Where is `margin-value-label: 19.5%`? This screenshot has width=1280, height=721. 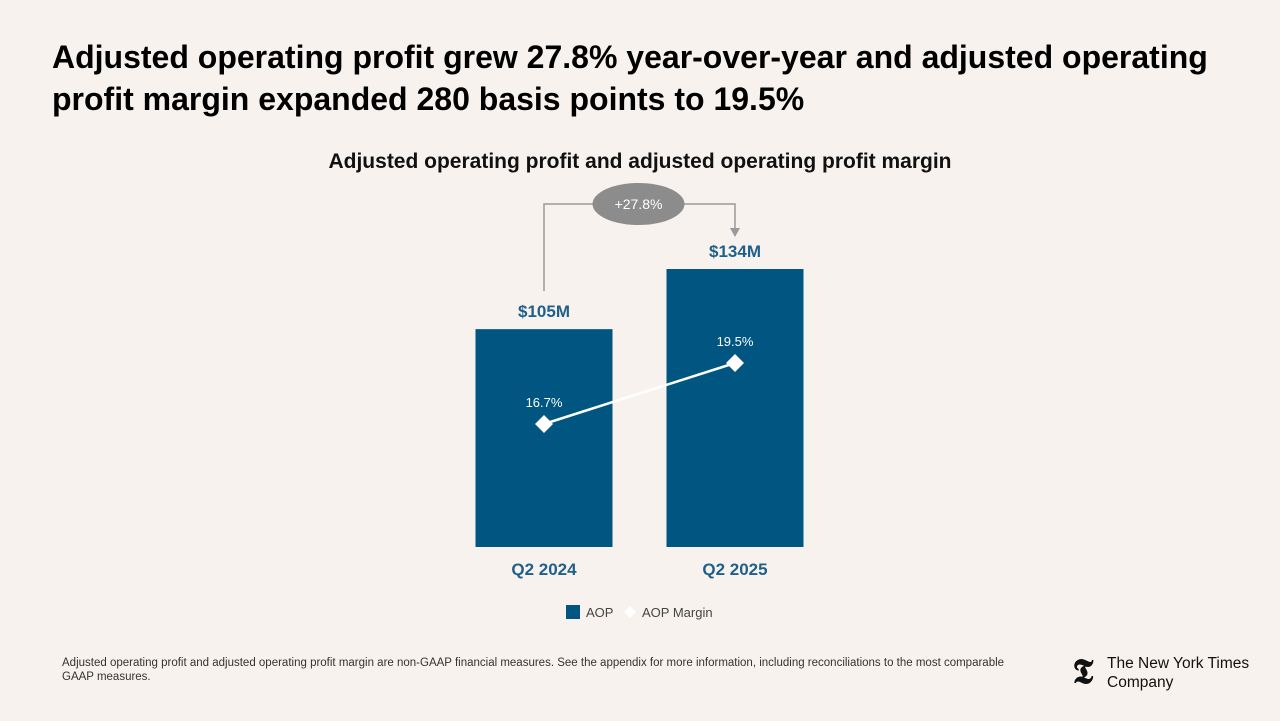
margin-value-label: 19.5% is located at coordinates (735, 341).